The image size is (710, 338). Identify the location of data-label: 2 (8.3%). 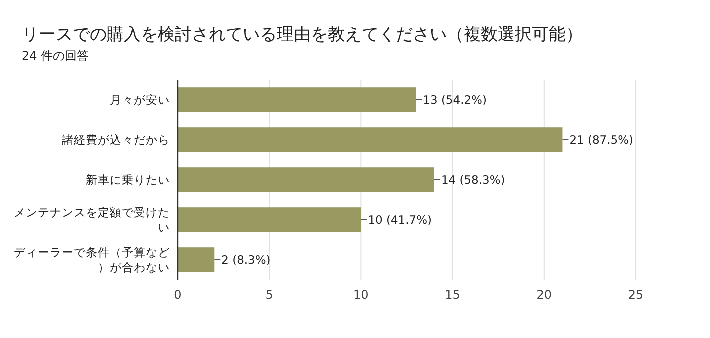
(246, 260).